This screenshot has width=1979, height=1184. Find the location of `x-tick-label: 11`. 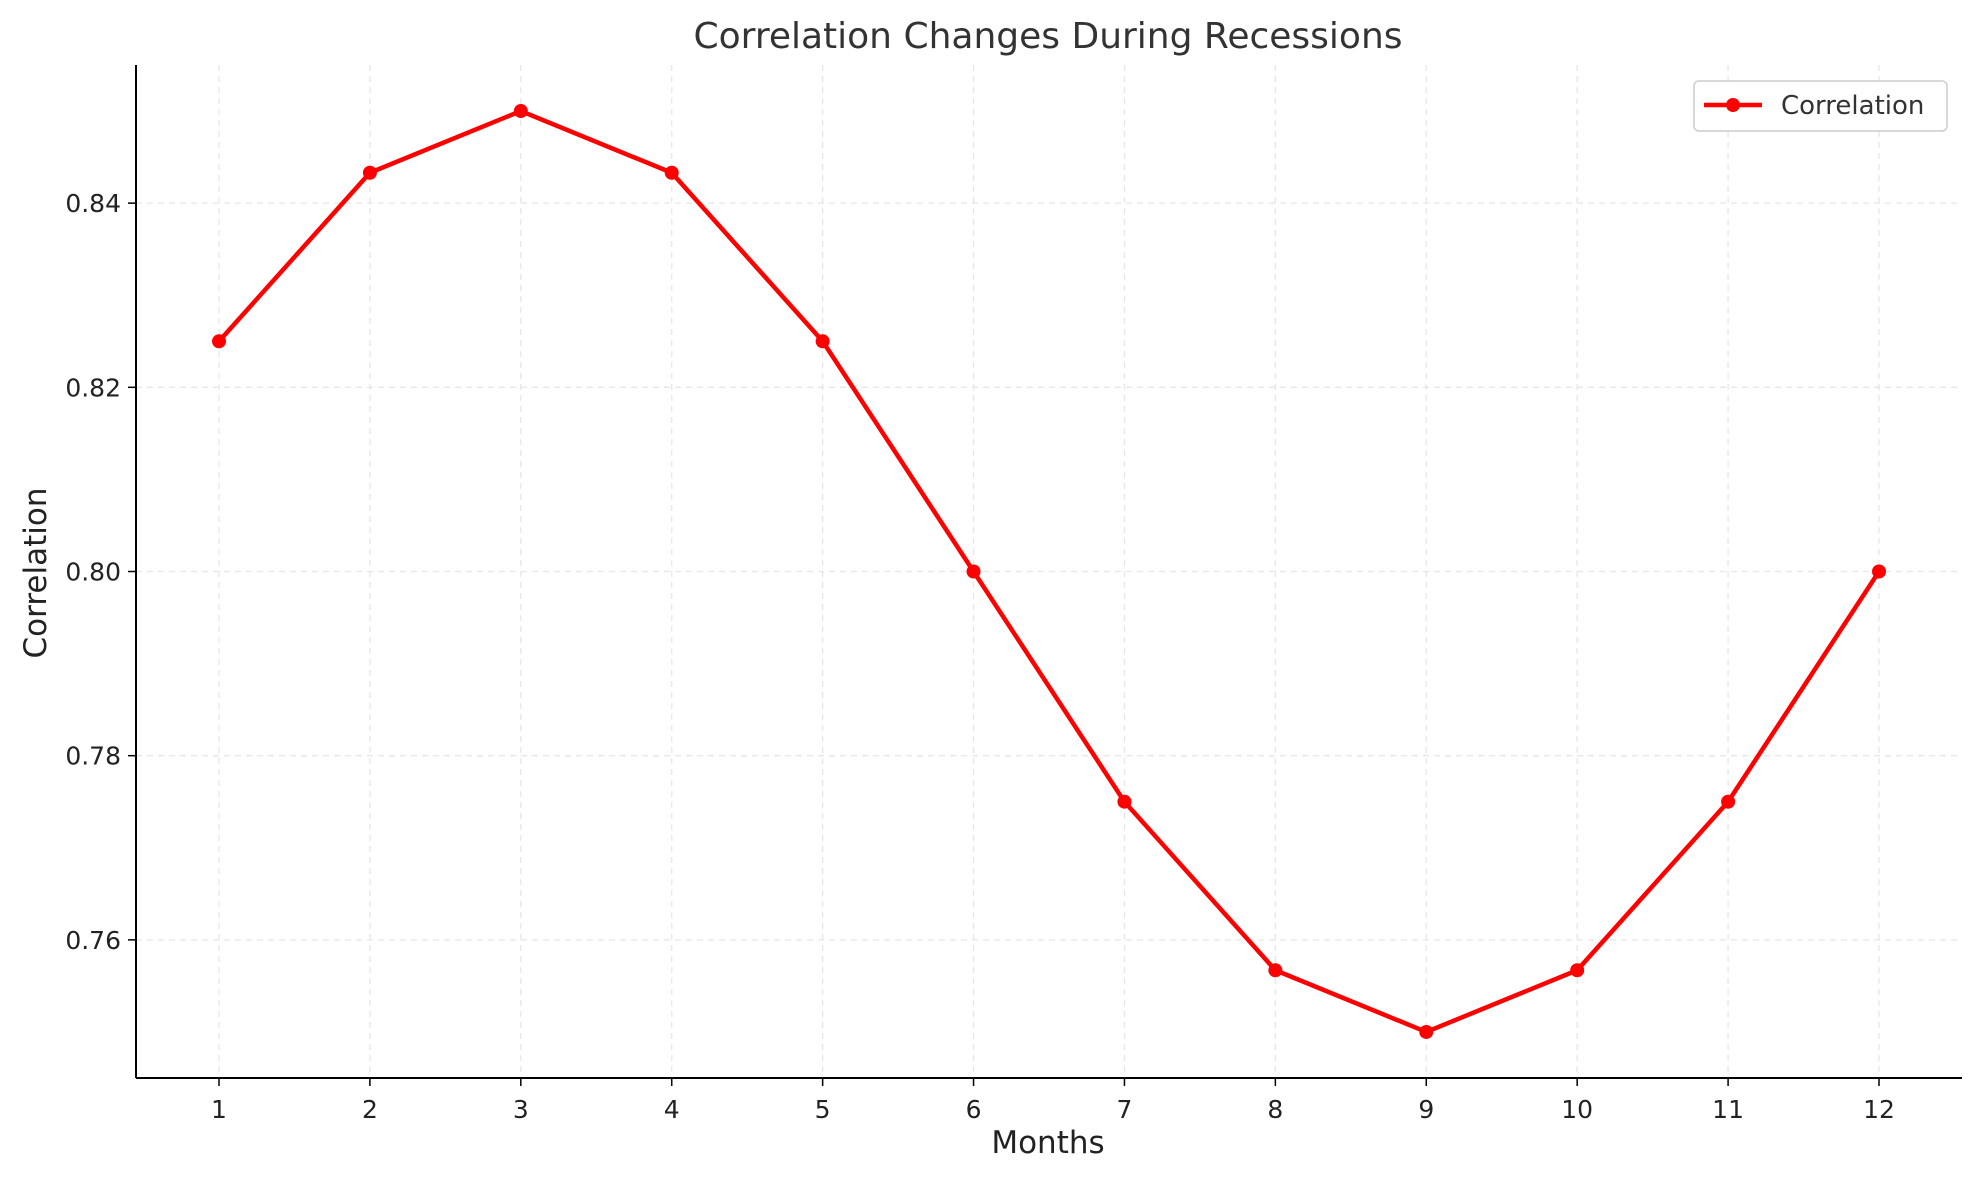

x-tick-label: 11 is located at coordinates (1728, 1109).